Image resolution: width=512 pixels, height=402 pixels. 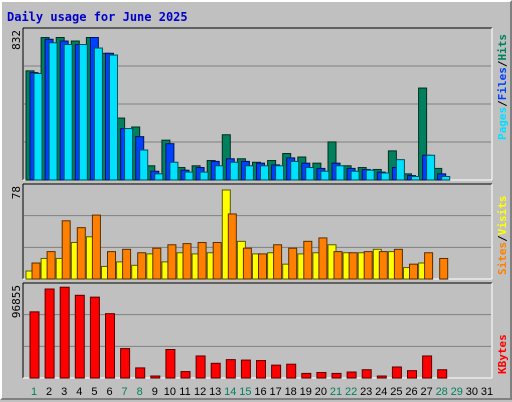 What do you see at coordinates (94, 392) in the screenshot?
I see `day-label-5: 5` at bounding box center [94, 392].